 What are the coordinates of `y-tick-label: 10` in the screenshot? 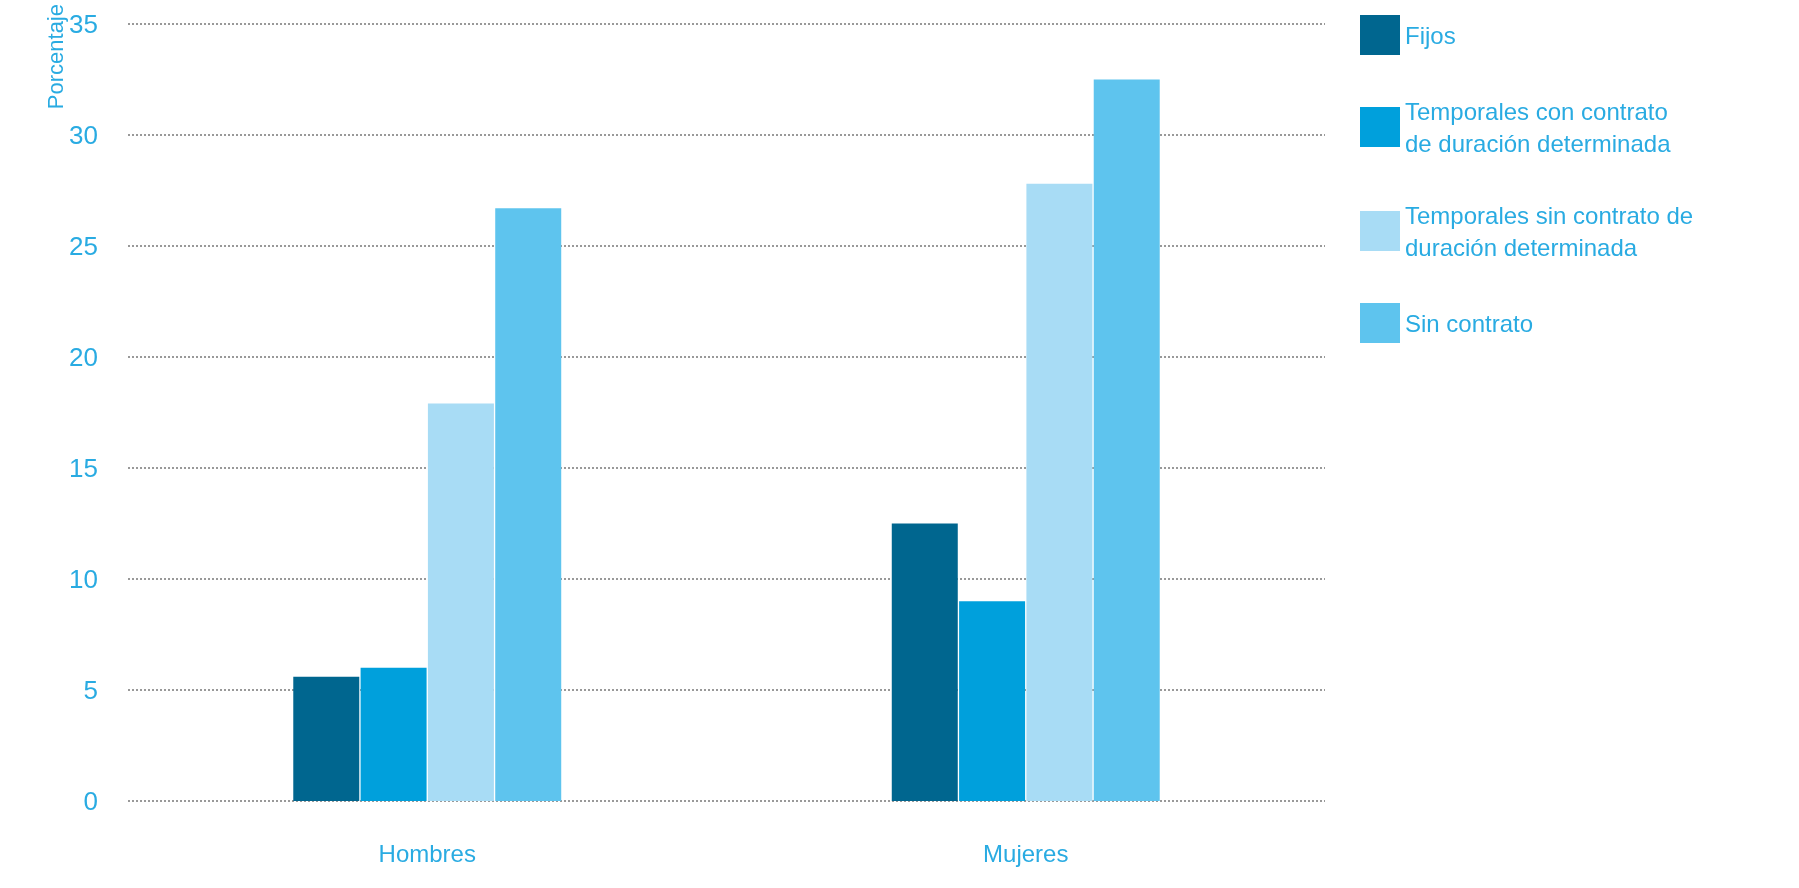 It's located at (83, 579).